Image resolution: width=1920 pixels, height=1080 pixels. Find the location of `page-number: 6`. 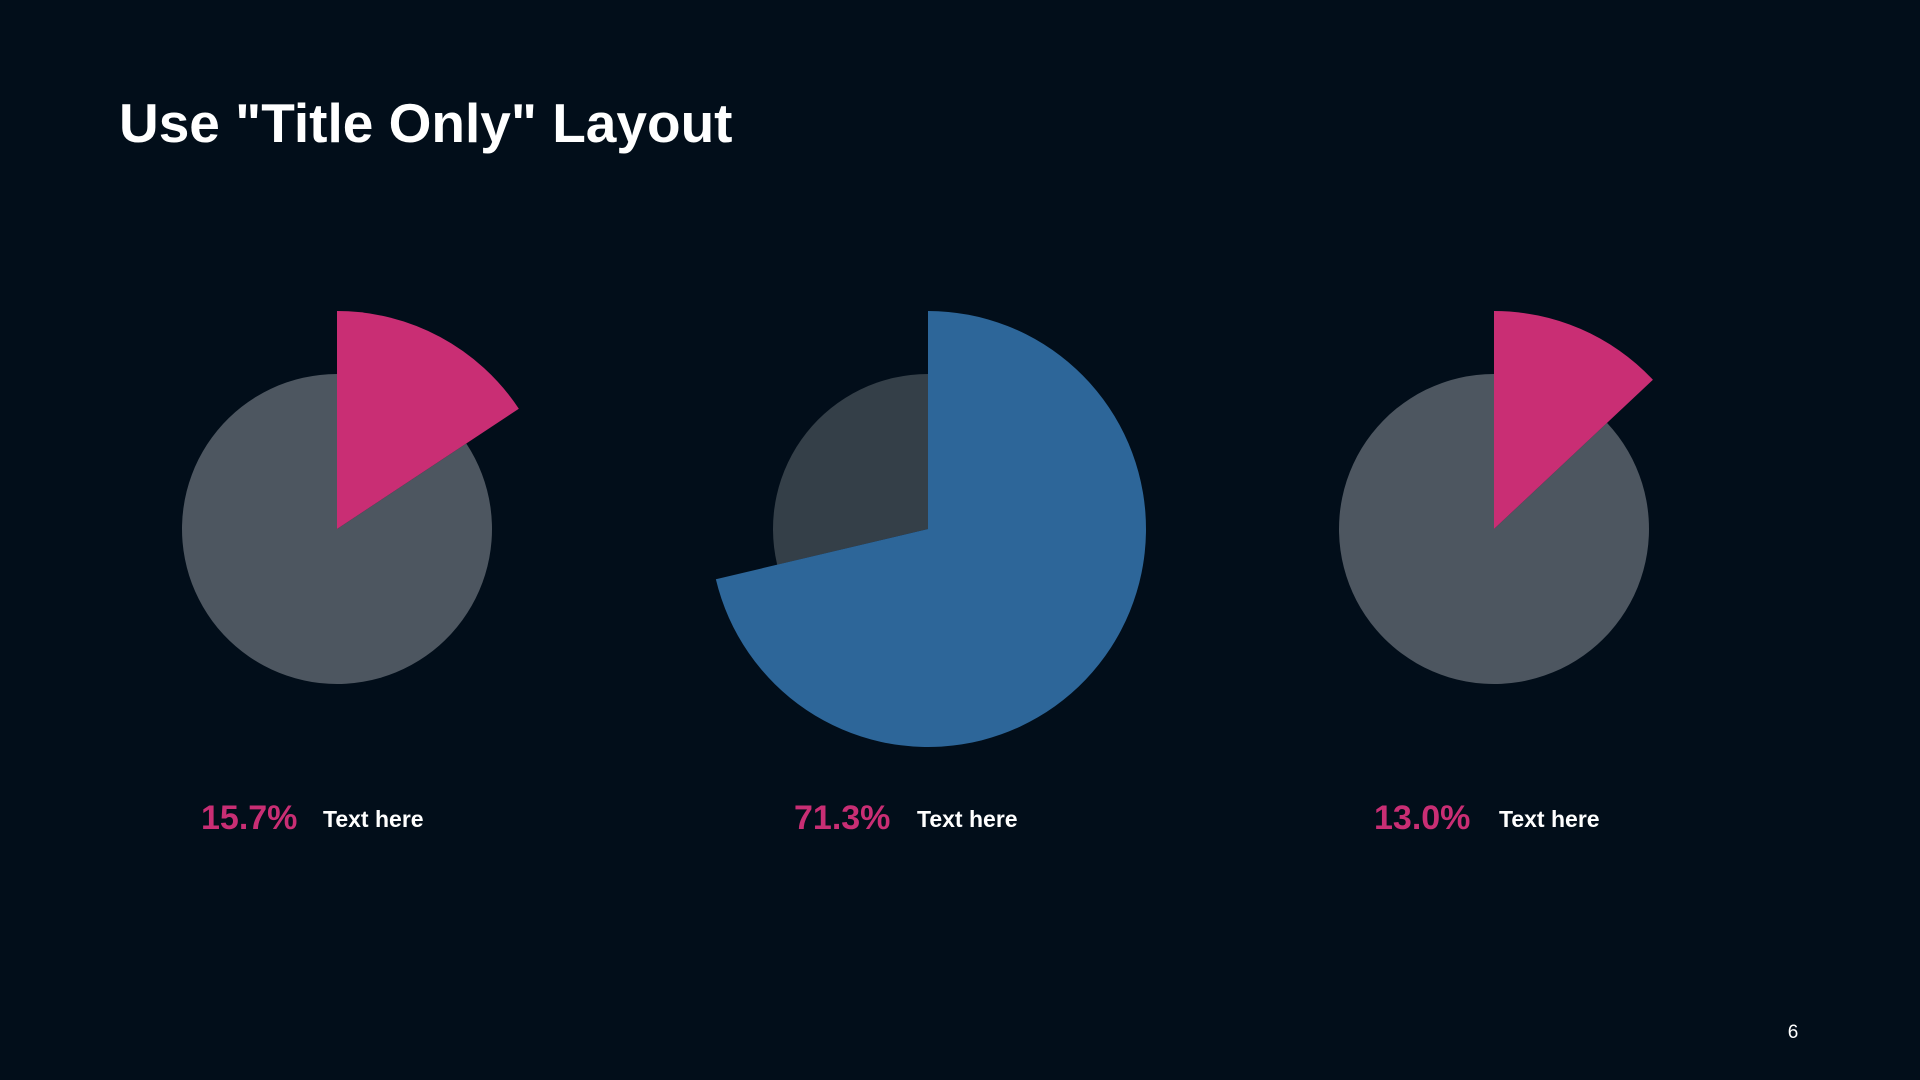

page-number: 6 is located at coordinates (1793, 1032).